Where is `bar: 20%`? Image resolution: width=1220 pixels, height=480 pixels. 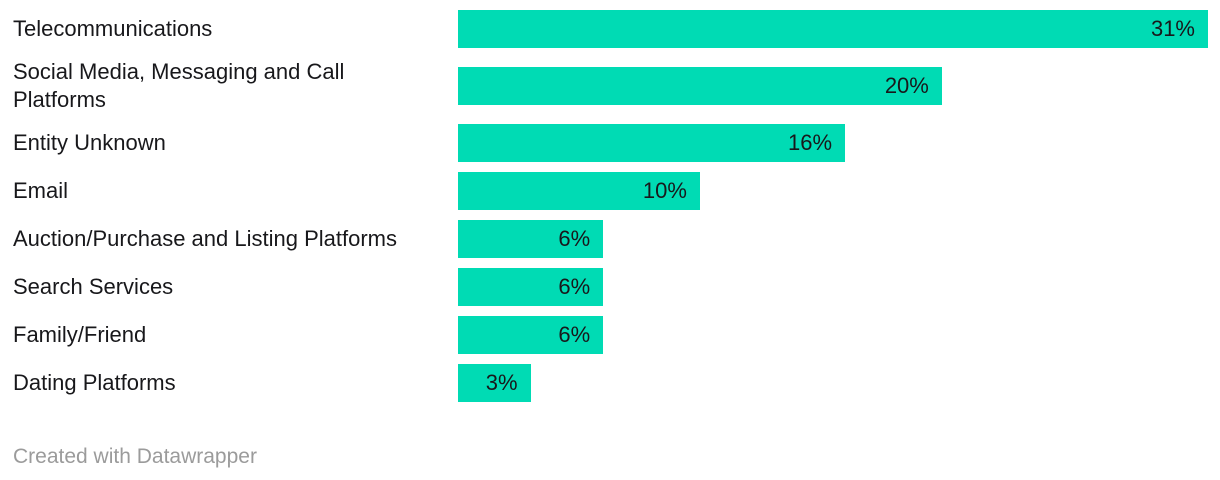 bar: 20% is located at coordinates (700, 86).